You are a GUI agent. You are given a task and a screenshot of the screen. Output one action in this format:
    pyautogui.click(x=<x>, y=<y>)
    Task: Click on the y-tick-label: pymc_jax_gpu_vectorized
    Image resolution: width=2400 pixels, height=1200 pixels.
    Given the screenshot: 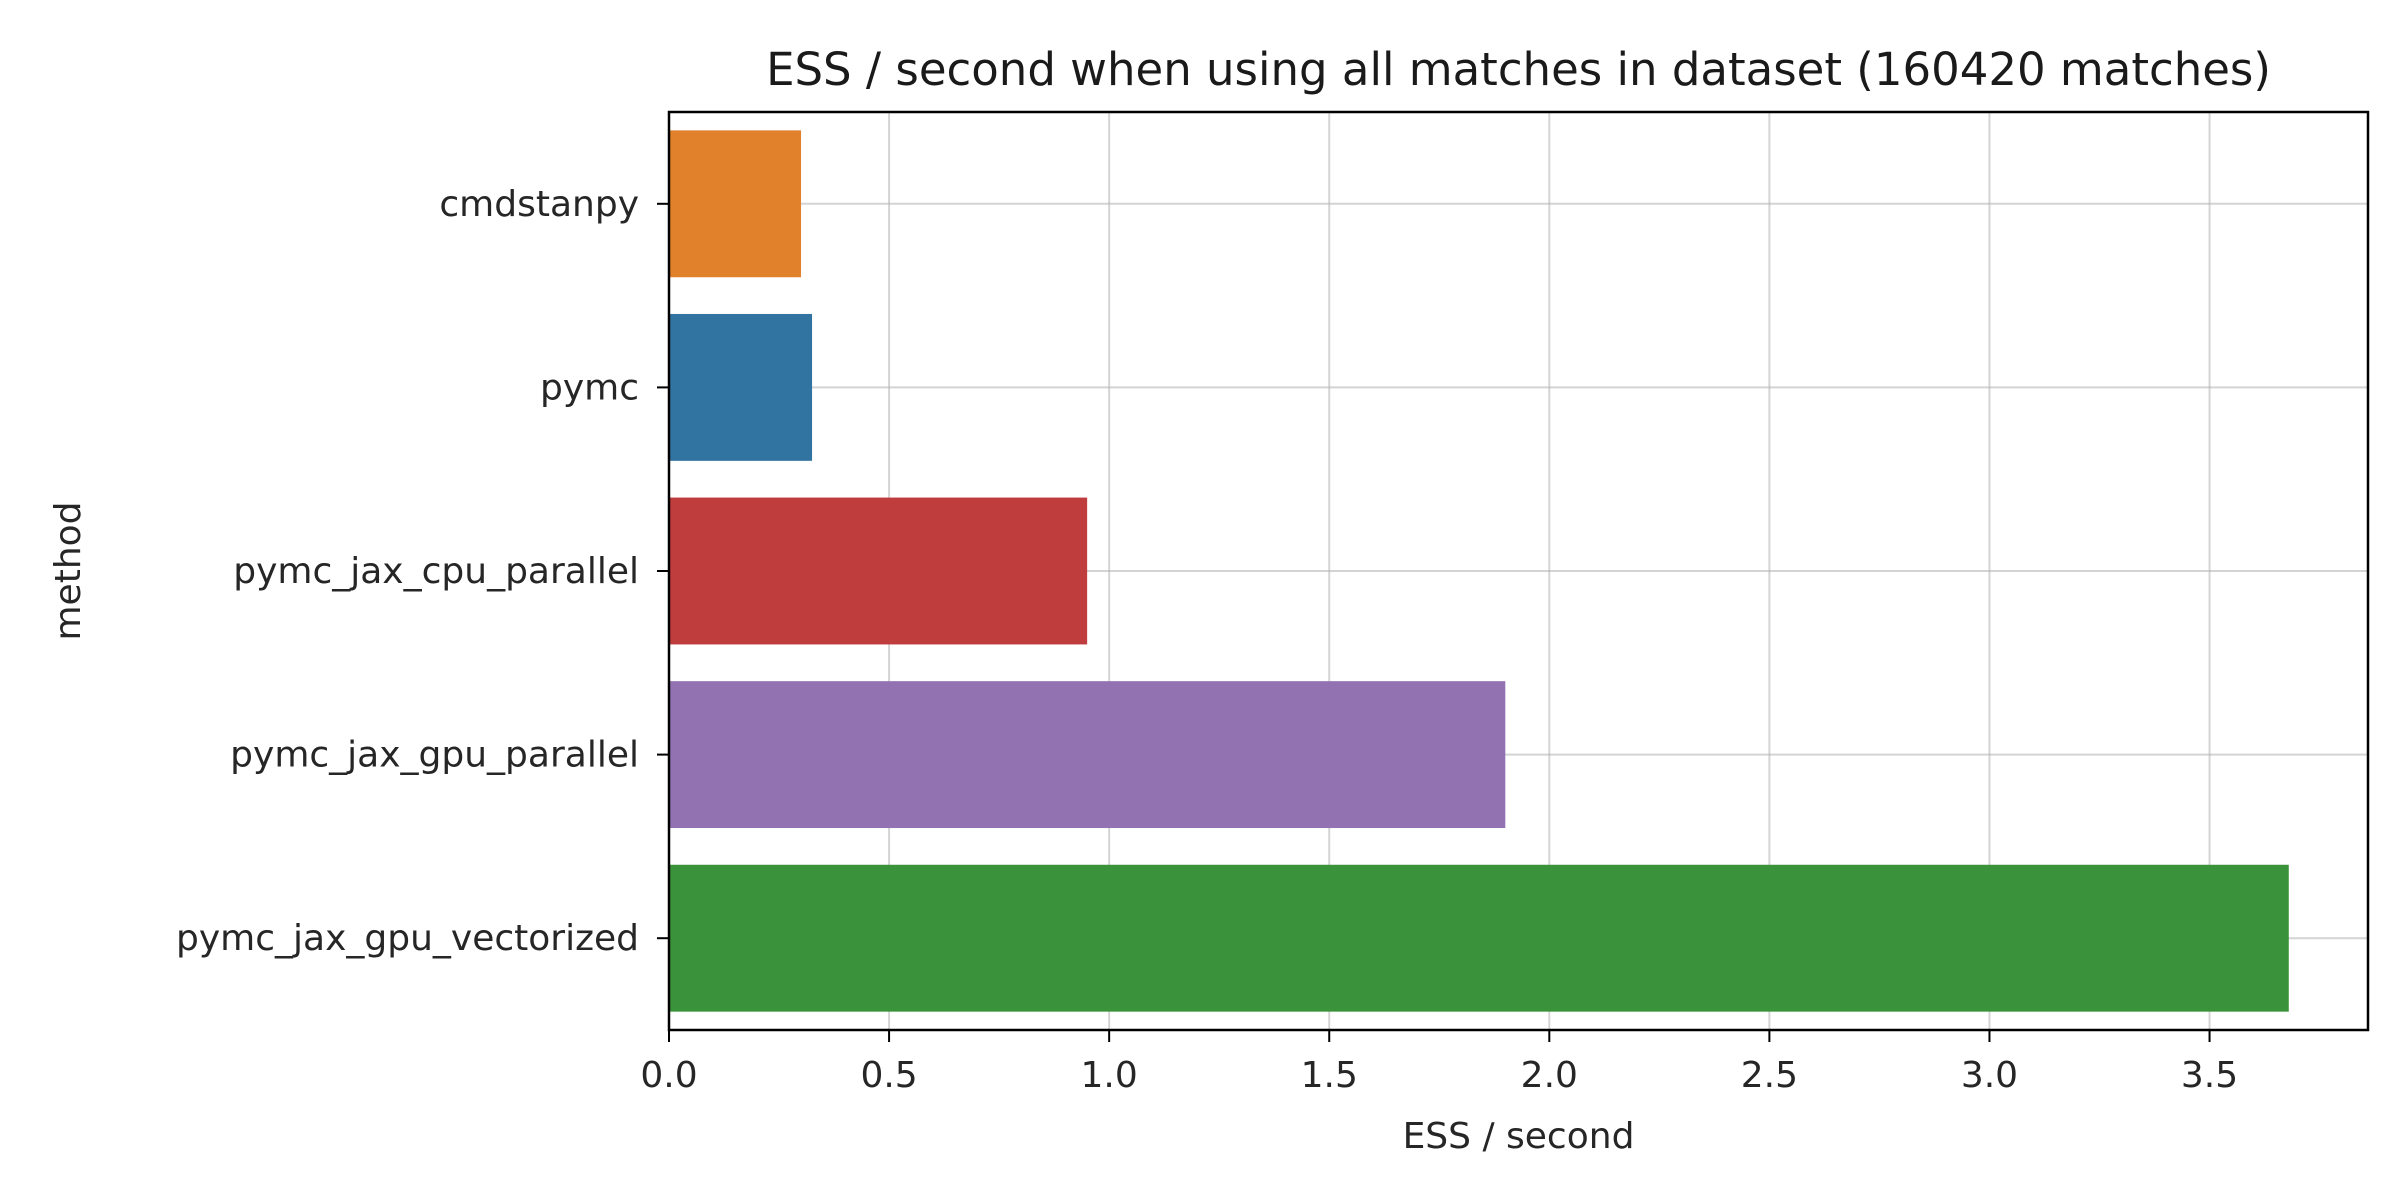 What is the action you would take?
    pyautogui.click(x=407, y=938)
    